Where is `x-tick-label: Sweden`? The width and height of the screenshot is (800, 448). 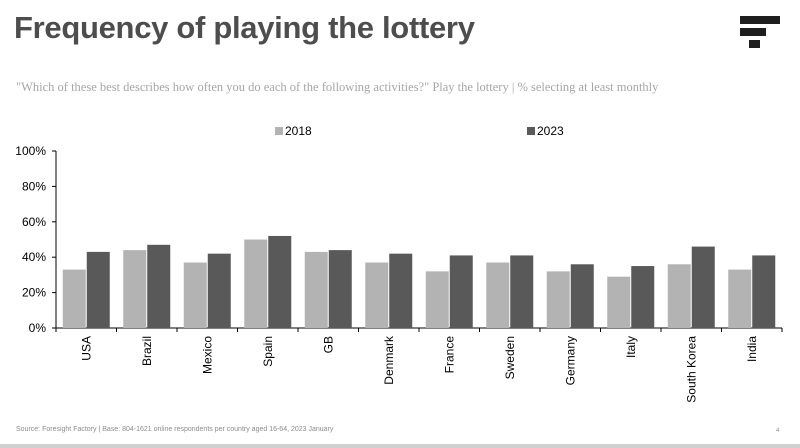 x-tick-label: Sweden is located at coordinates (510, 357).